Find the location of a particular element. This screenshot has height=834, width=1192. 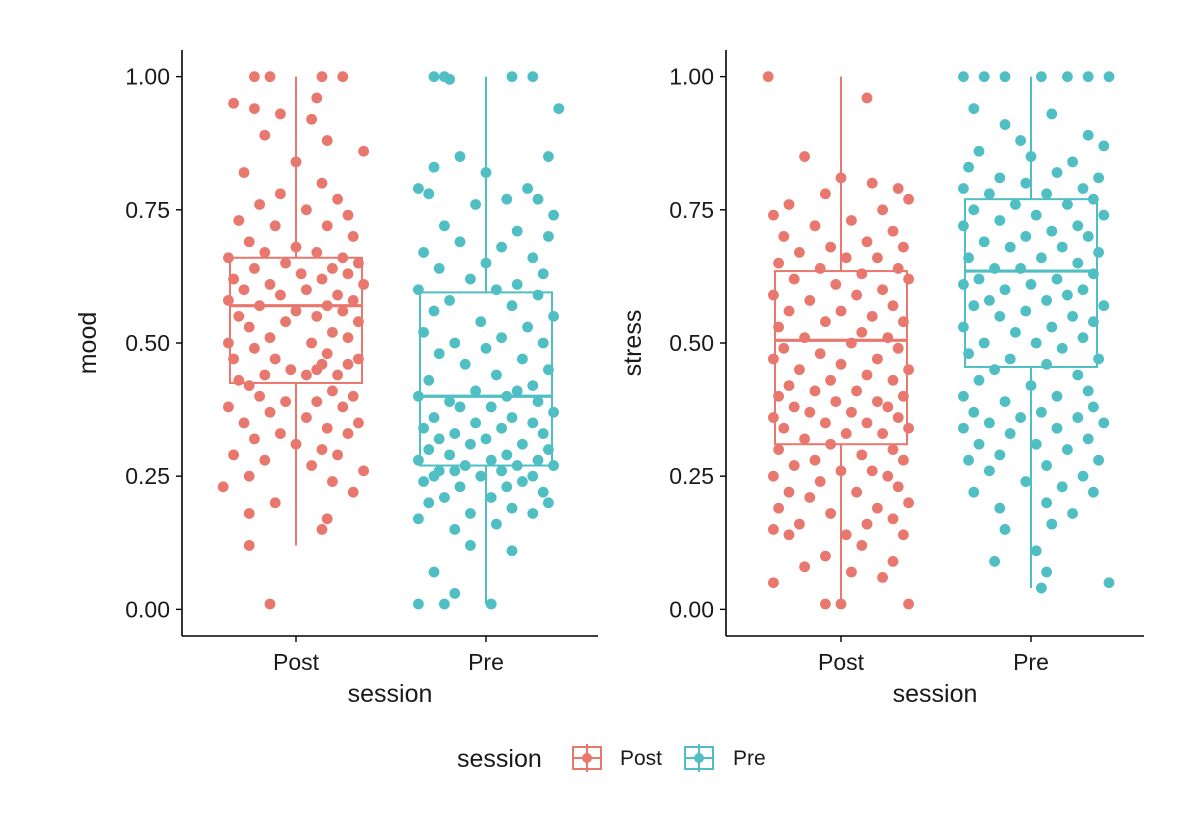

mood-y-axis-title: mood is located at coordinates (88, 343).